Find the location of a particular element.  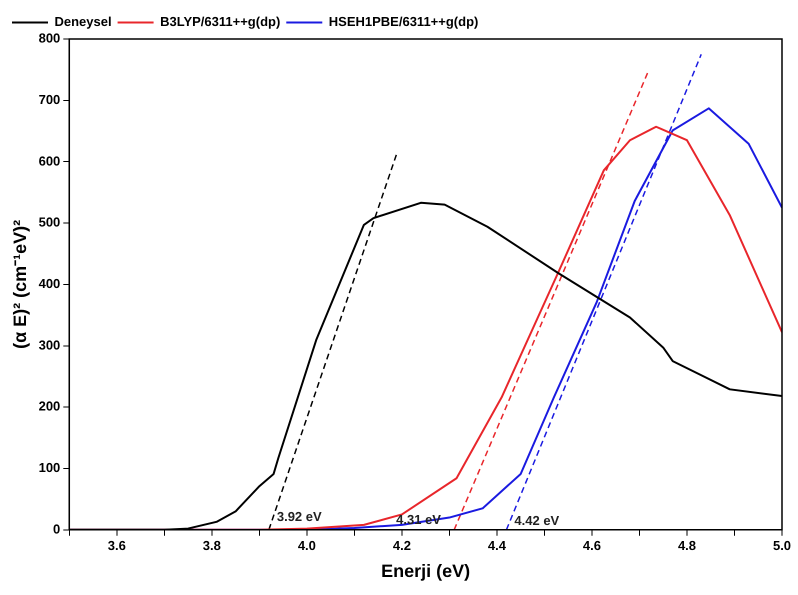

legend-label: HSEH1PBE/6311++g(dp) is located at coordinates (403, 22).